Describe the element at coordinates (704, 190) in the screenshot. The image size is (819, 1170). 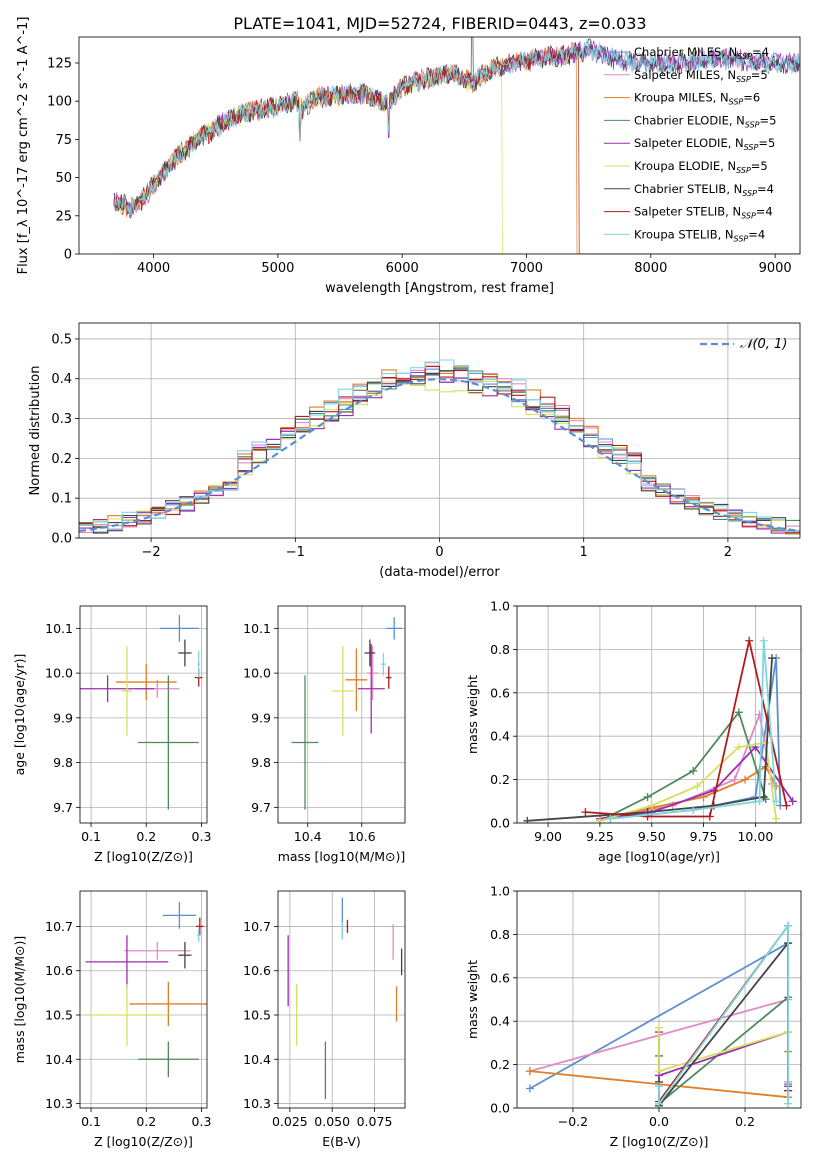
I see `legend-entry: Chabrier STELIB, NSSP=4` at that location.